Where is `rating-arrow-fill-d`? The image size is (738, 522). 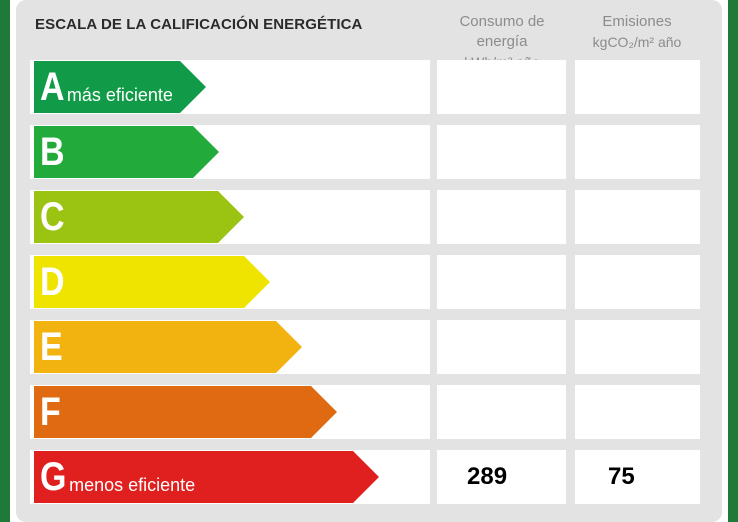 rating-arrow-fill-d is located at coordinates (152, 282).